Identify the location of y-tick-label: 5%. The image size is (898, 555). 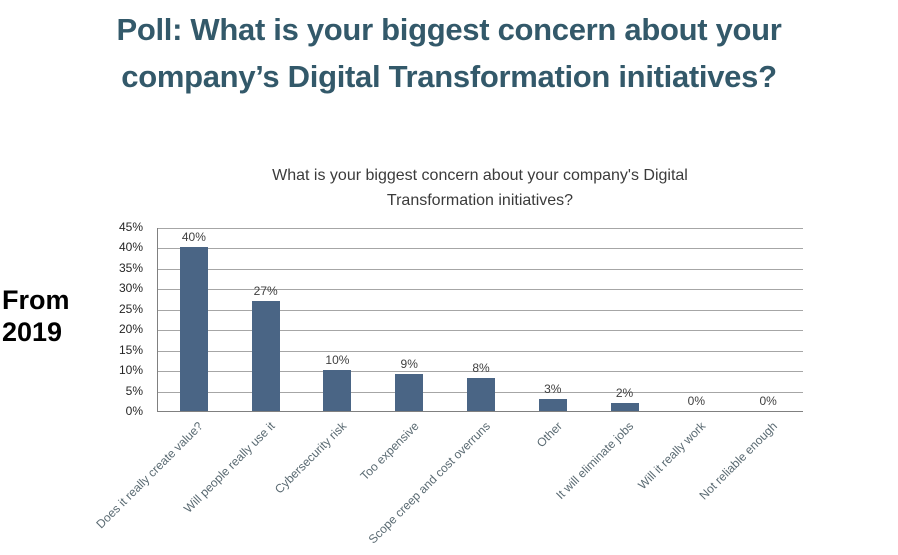
(134, 390).